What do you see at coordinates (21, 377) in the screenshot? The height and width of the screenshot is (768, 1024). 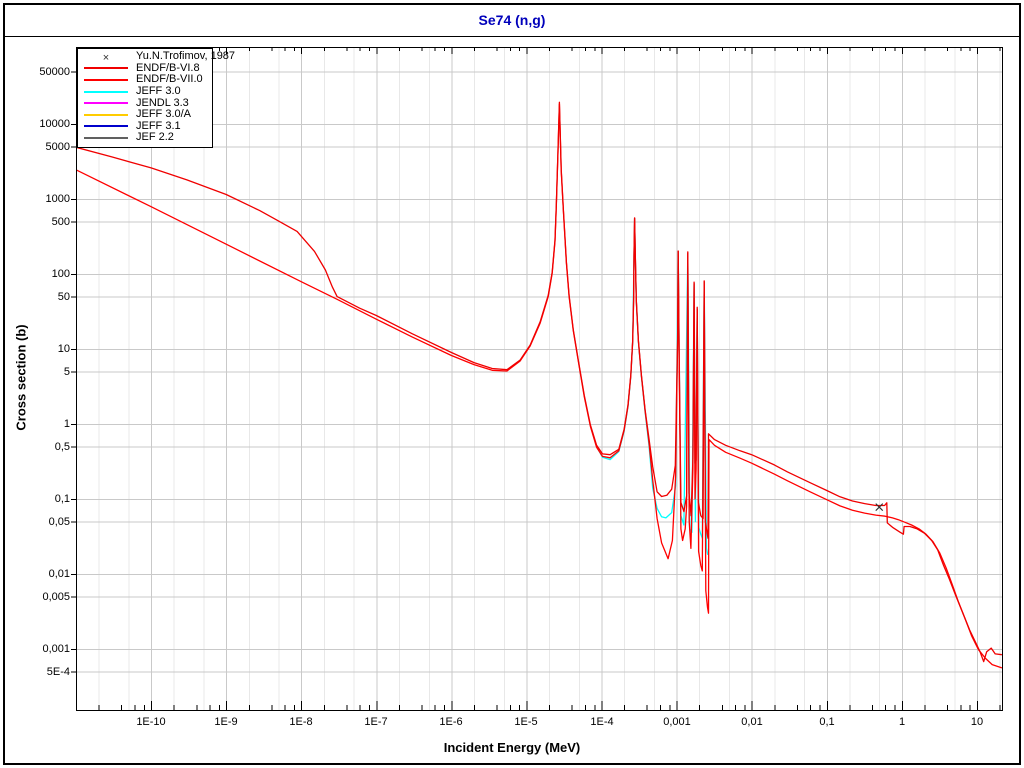 I see `y-axis-title: Cross section (b)` at bounding box center [21, 377].